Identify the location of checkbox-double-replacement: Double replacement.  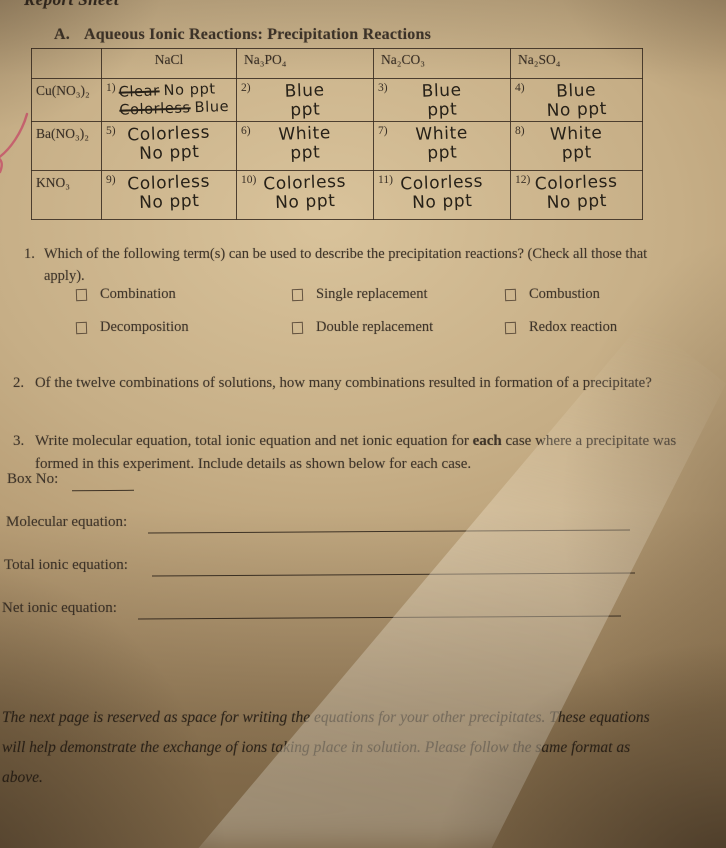
(362, 327).